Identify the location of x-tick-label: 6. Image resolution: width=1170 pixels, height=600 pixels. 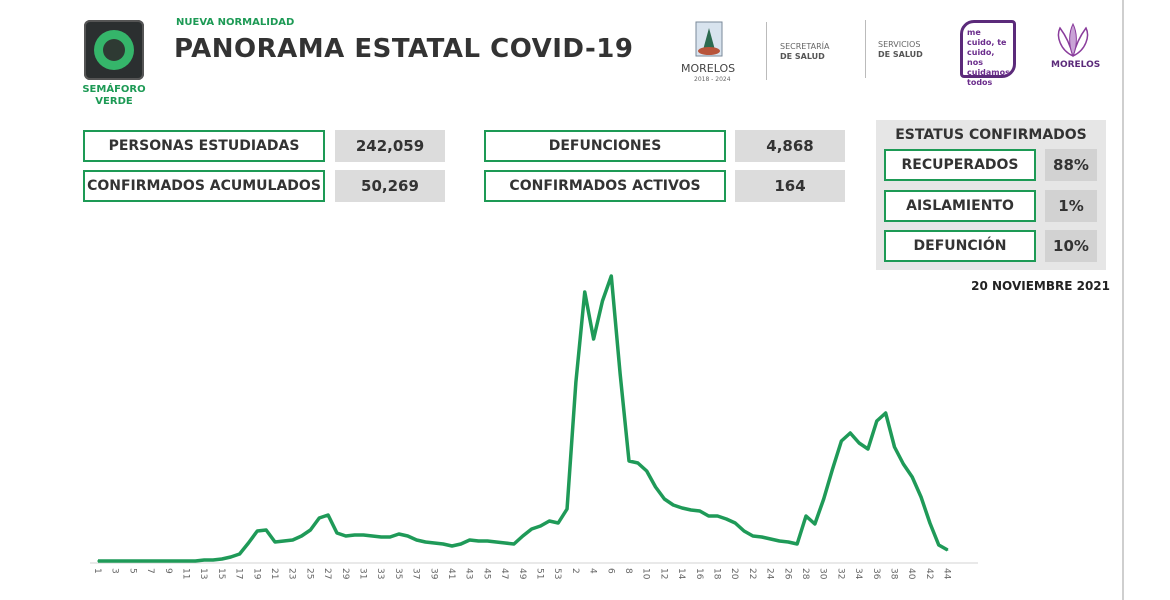
(610, 571).